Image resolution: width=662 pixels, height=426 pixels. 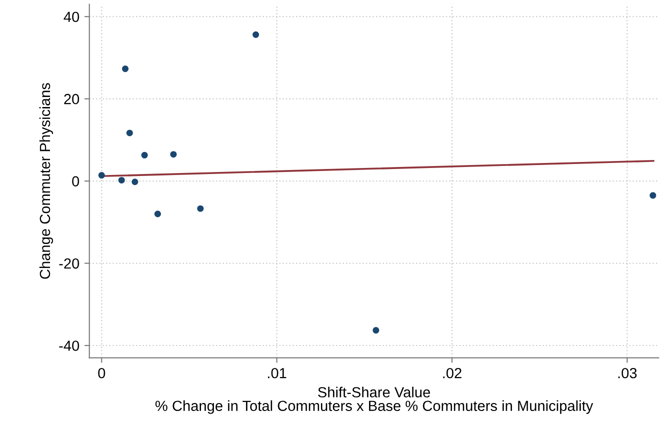 I want to click on x-tick-label: 0, so click(x=102, y=373).